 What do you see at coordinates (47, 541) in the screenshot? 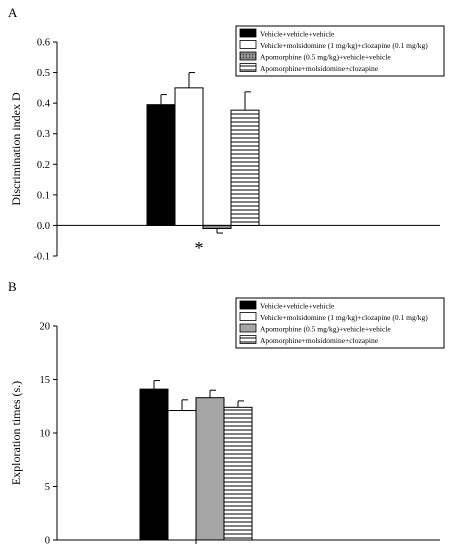
I see `y-tick-label: 0` at bounding box center [47, 541].